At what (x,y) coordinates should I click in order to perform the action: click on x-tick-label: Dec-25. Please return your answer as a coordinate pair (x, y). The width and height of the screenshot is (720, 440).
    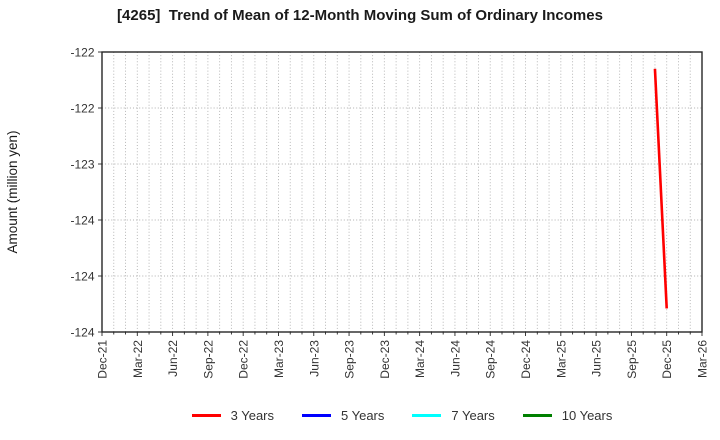
    Looking at the image, I should click on (667, 359).